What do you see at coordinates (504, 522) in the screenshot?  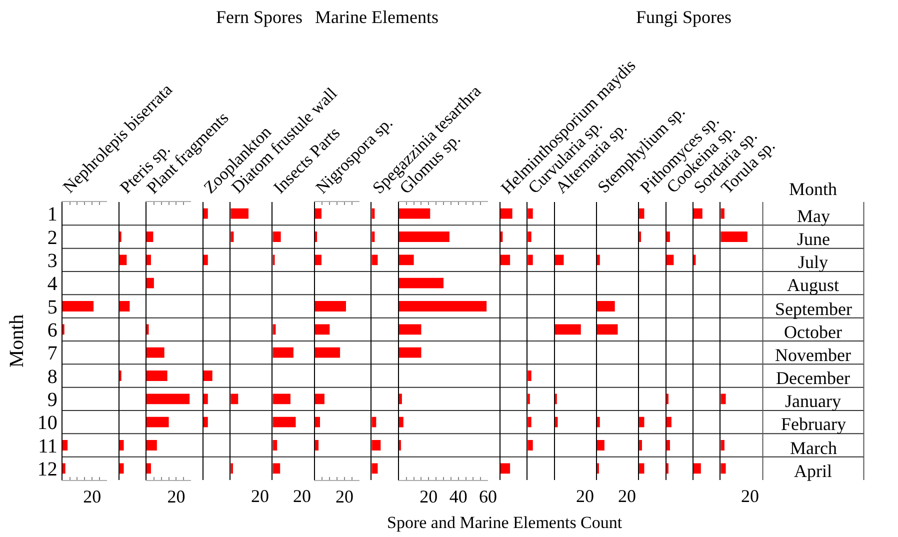 I see `x-axis-title: Spore and Marine Elements Count` at bounding box center [504, 522].